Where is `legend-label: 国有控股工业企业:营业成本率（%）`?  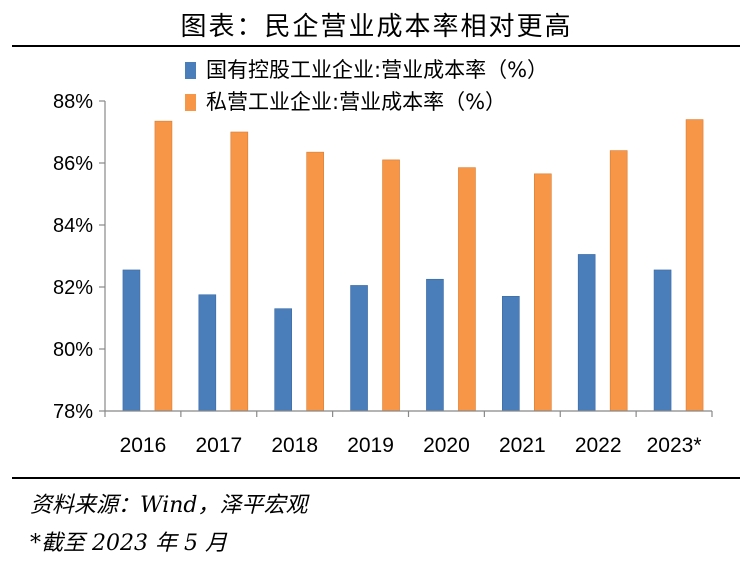 legend-label: 国有控股工业企业:营业成本率（%） is located at coordinates (377, 70).